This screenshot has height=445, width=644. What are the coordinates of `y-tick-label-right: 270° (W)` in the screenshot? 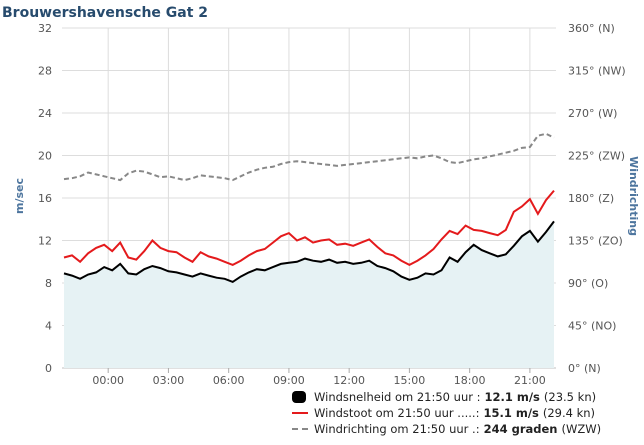 It's located at (592, 113).